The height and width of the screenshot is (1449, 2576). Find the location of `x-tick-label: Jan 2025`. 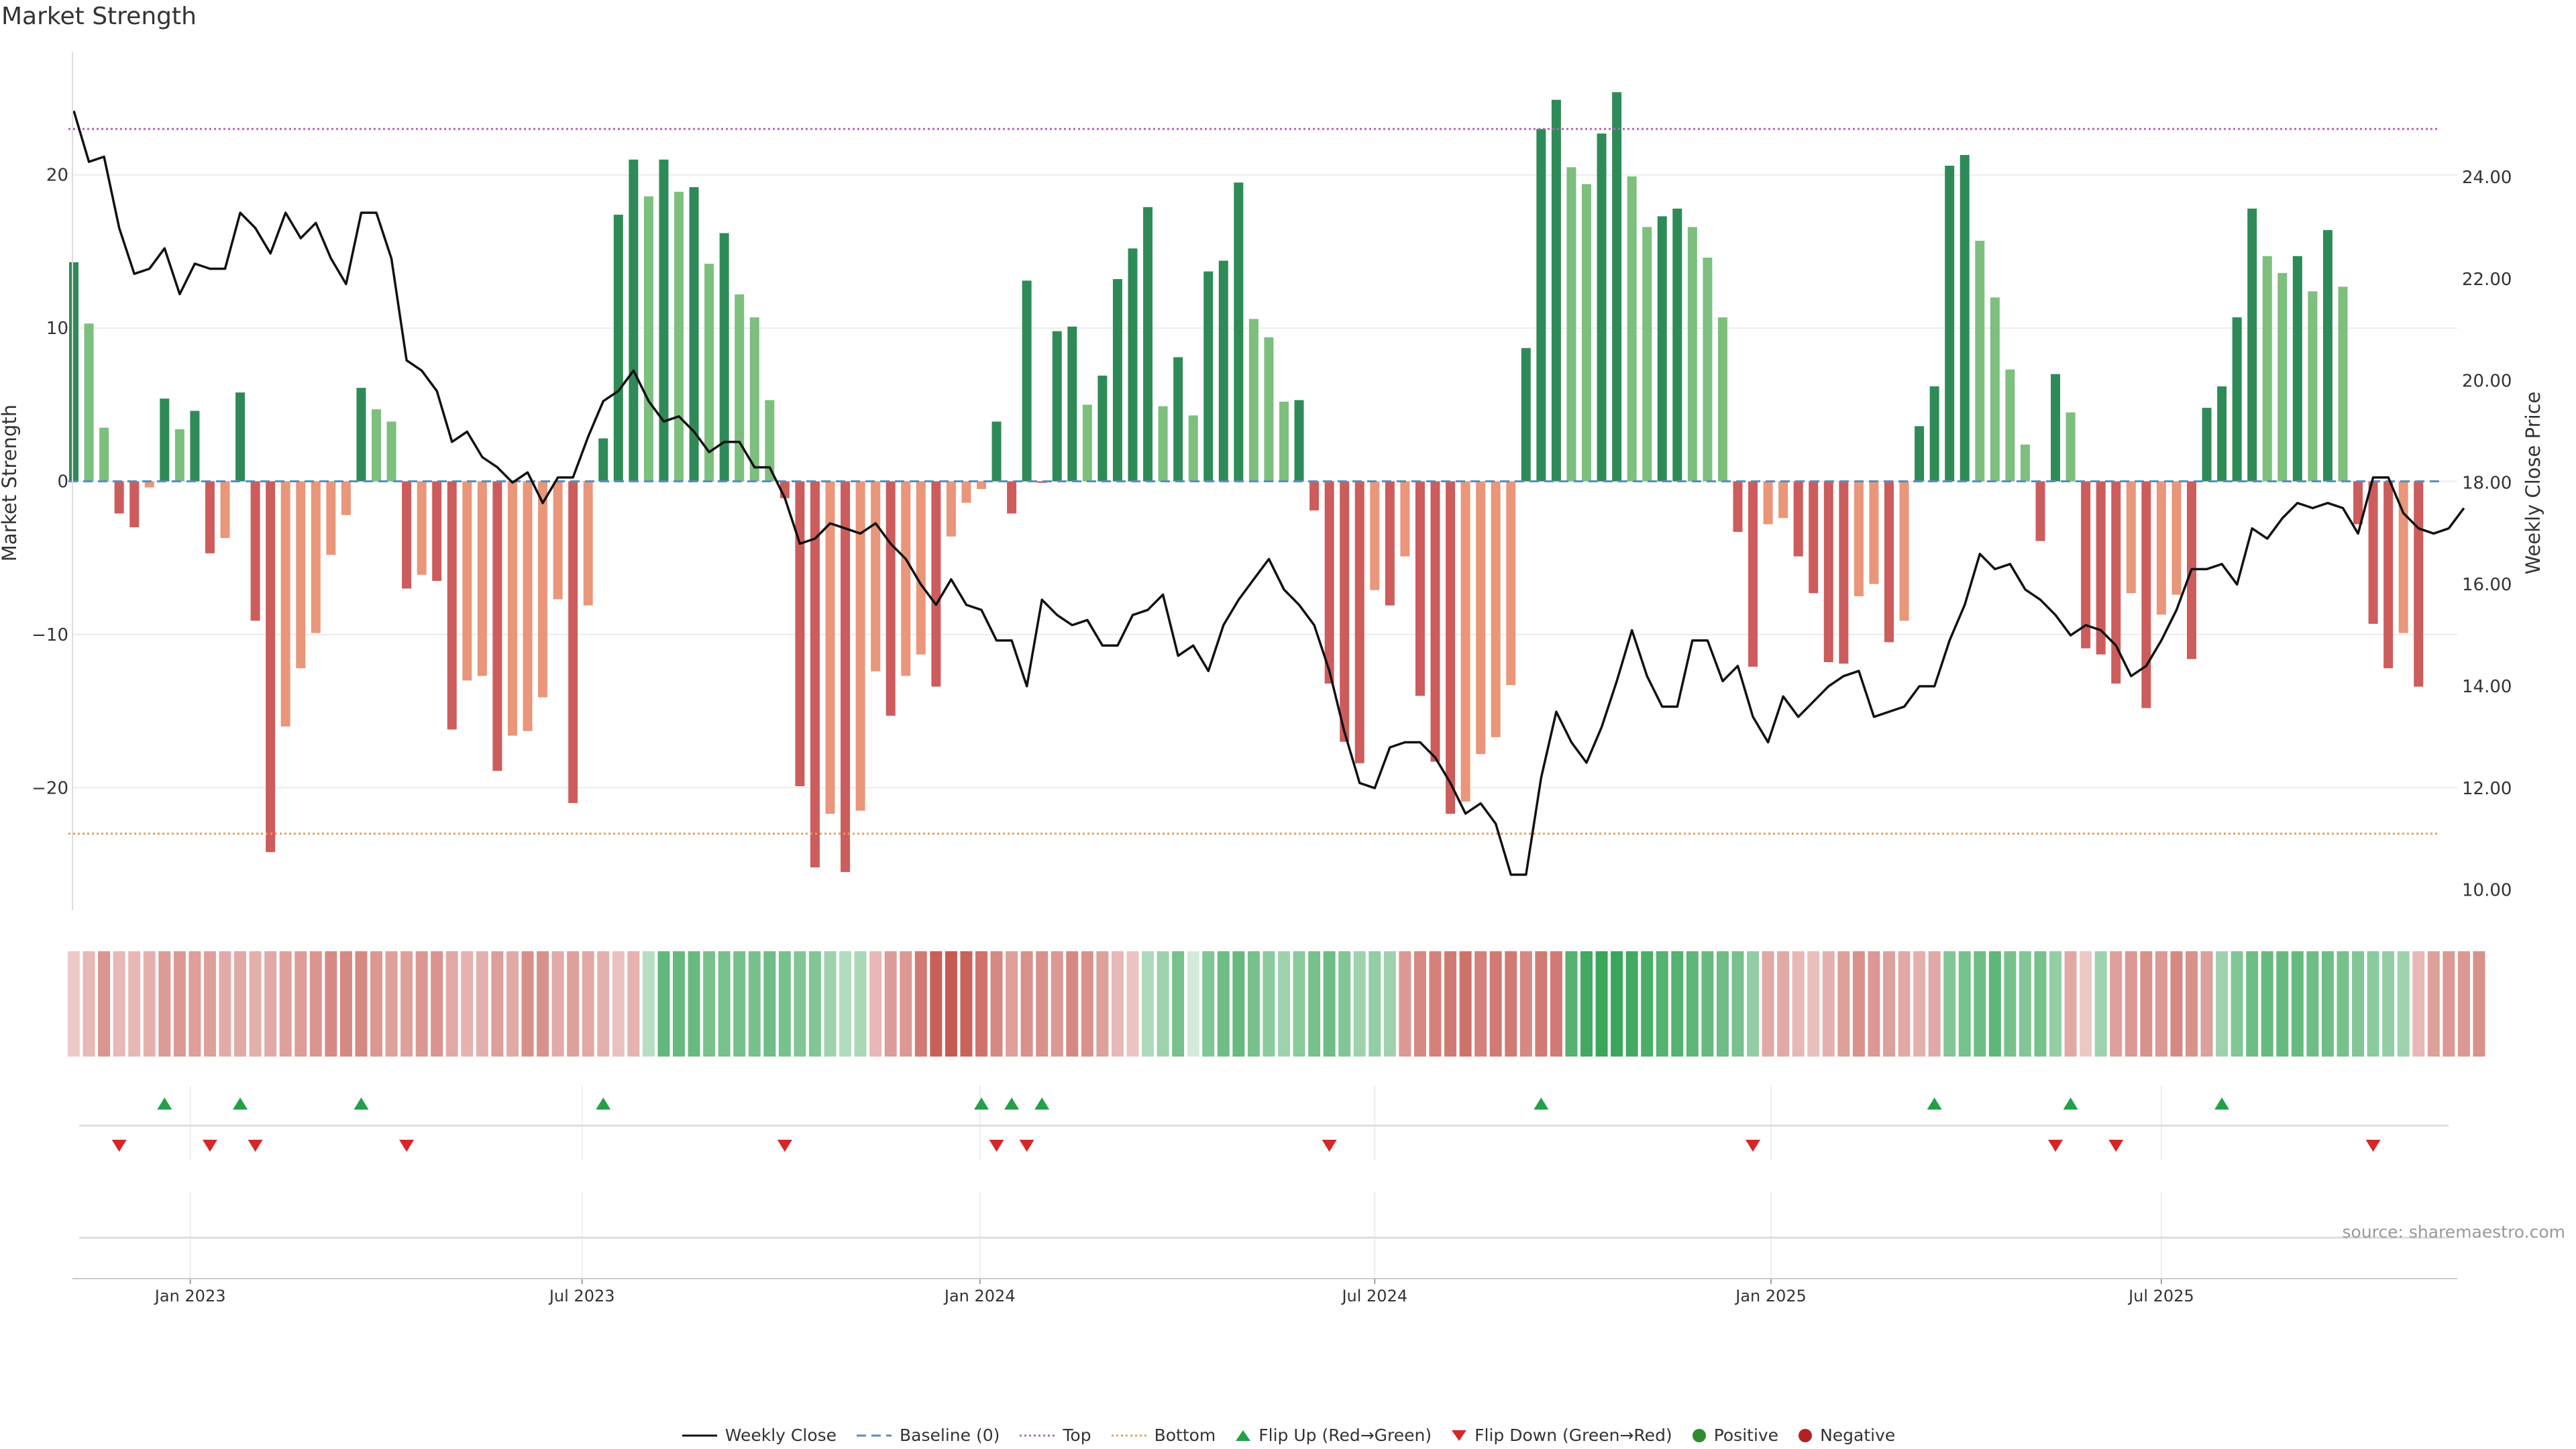

x-tick-label: Jan 2025 is located at coordinates (1770, 1296).